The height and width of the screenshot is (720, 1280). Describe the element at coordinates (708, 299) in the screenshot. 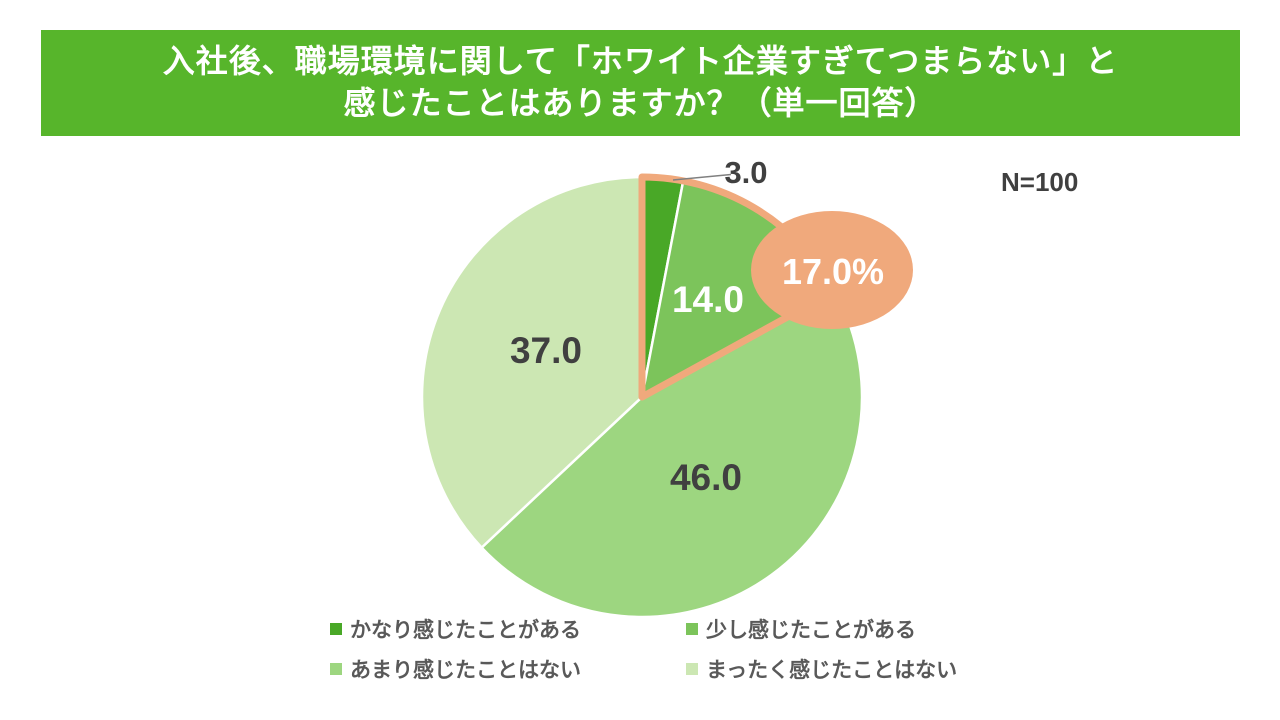

I see `slice-value-label-1: 14.0` at that location.